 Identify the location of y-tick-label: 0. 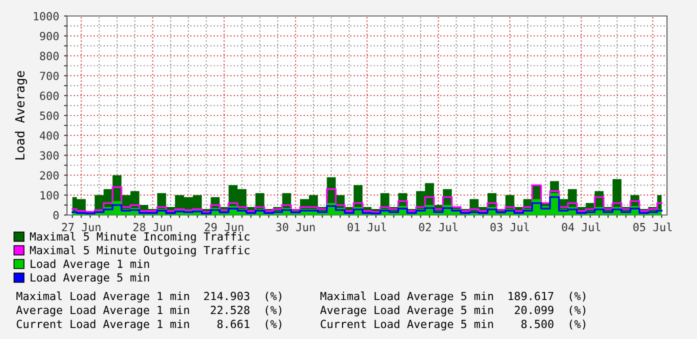
(56, 215).